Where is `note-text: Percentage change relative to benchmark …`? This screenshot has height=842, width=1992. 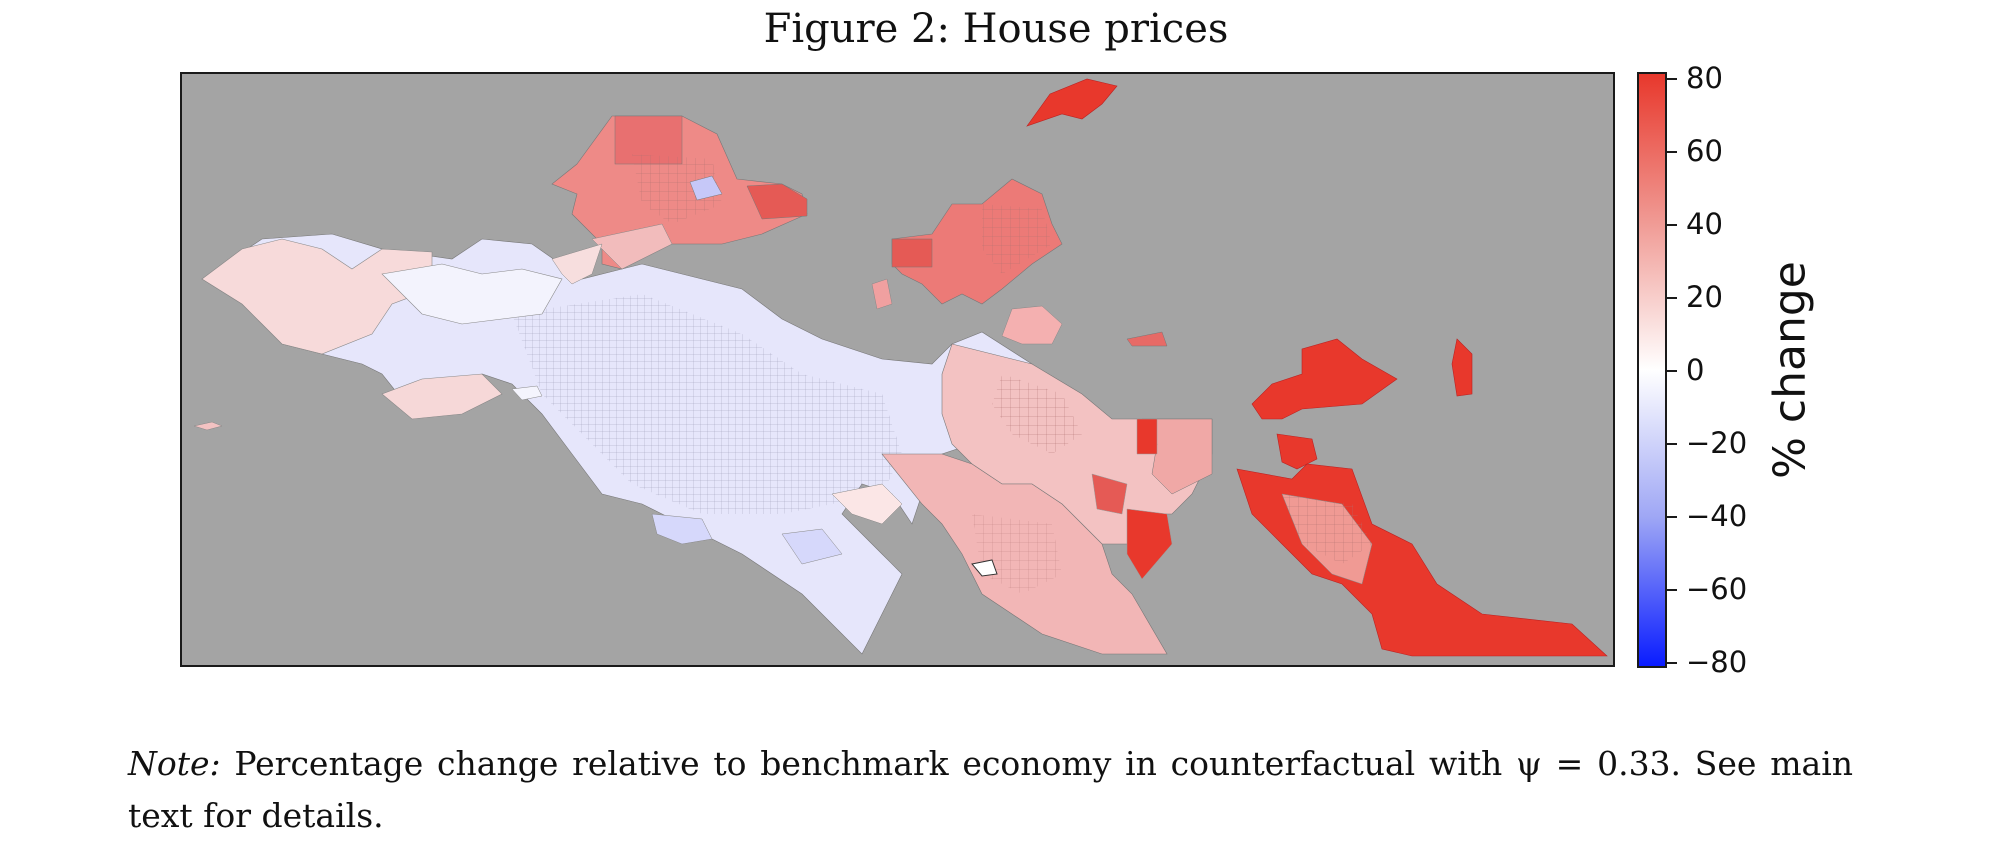
note-text: Percentage change relative to benchmark … is located at coordinates (990, 789).